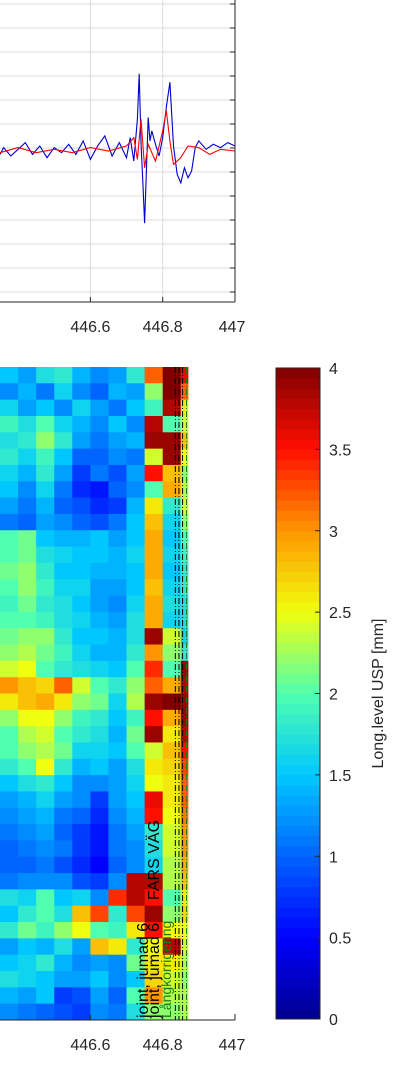  What do you see at coordinates (157, 1045) in the screenshot?
I see `heatmap-tick-labels: 446.6 446.8 447` at bounding box center [157, 1045].